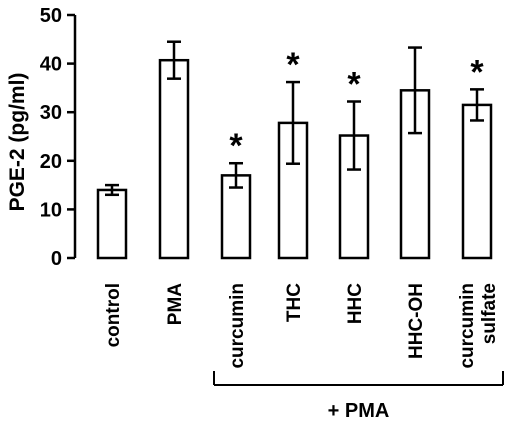 The image size is (520, 430). Describe the element at coordinates (51, 162) in the screenshot. I see `y-tick-label: 20` at that location.